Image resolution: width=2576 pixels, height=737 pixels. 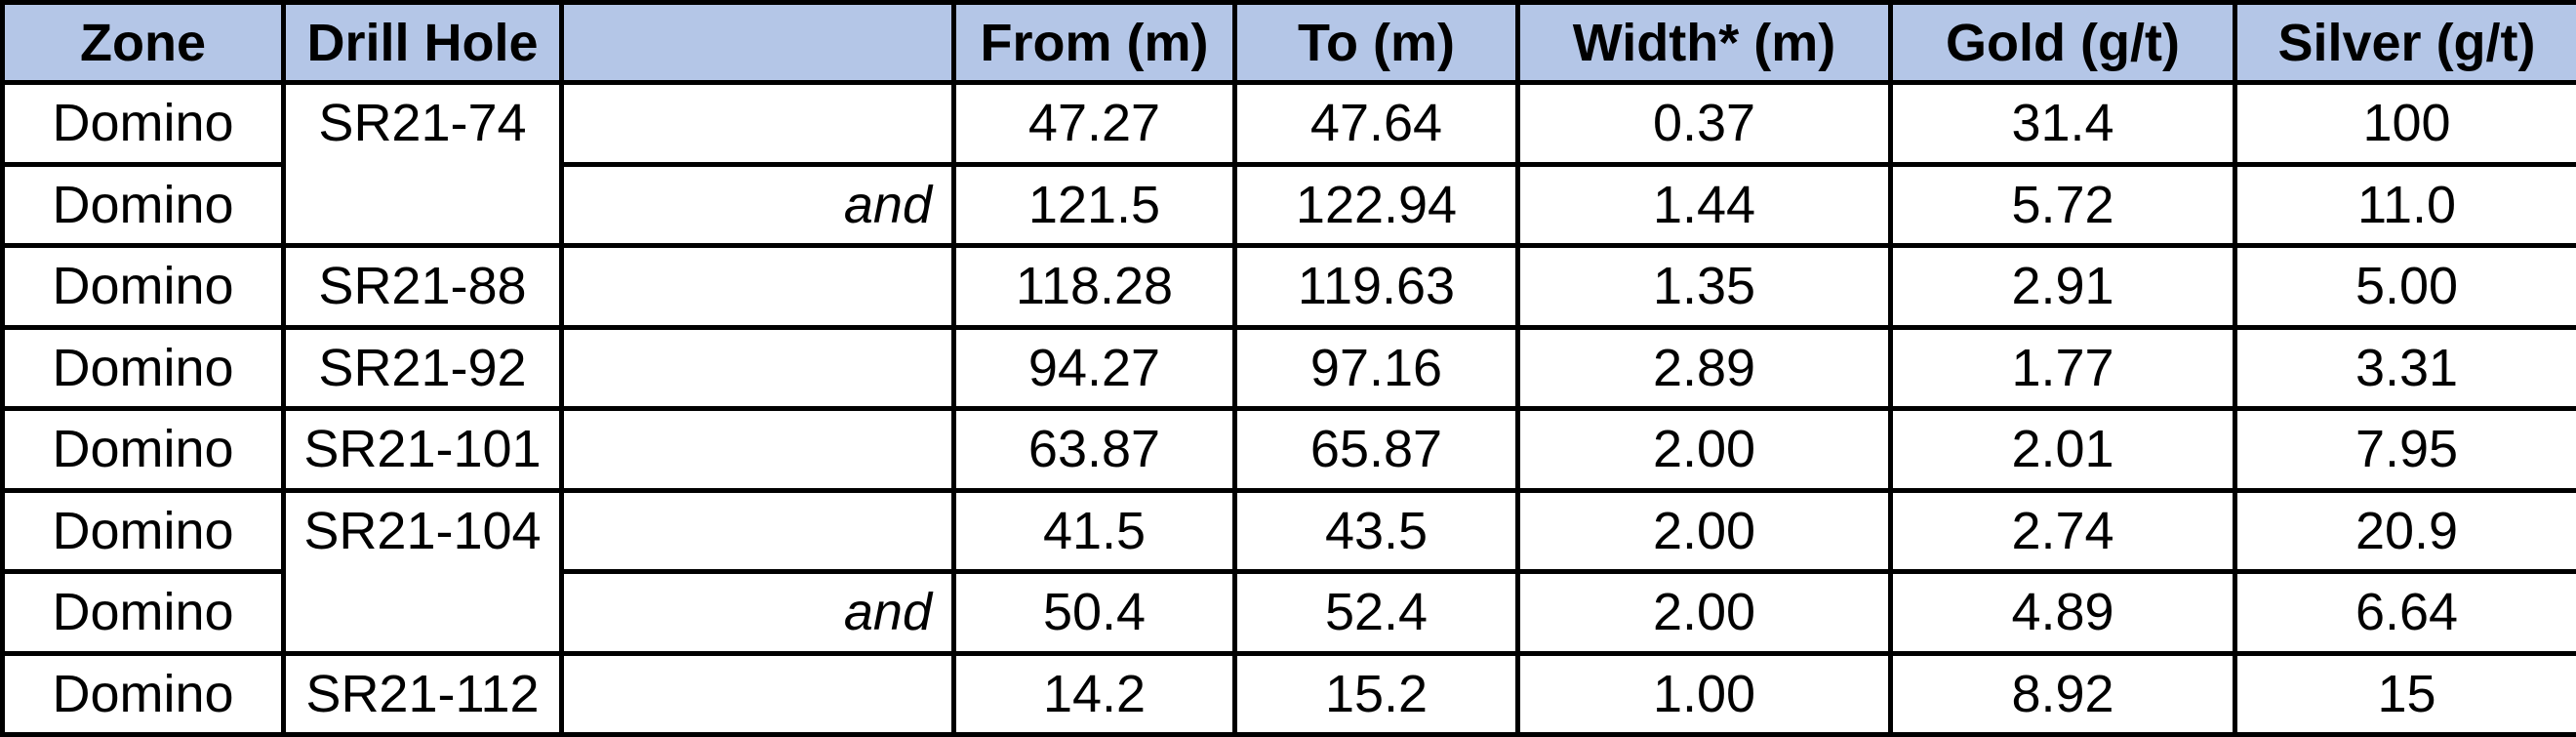 What do you see at coordinates (1094, 43) in the screenshot?
I see `header-from: From (m)` at bounding box center [1094, 43].